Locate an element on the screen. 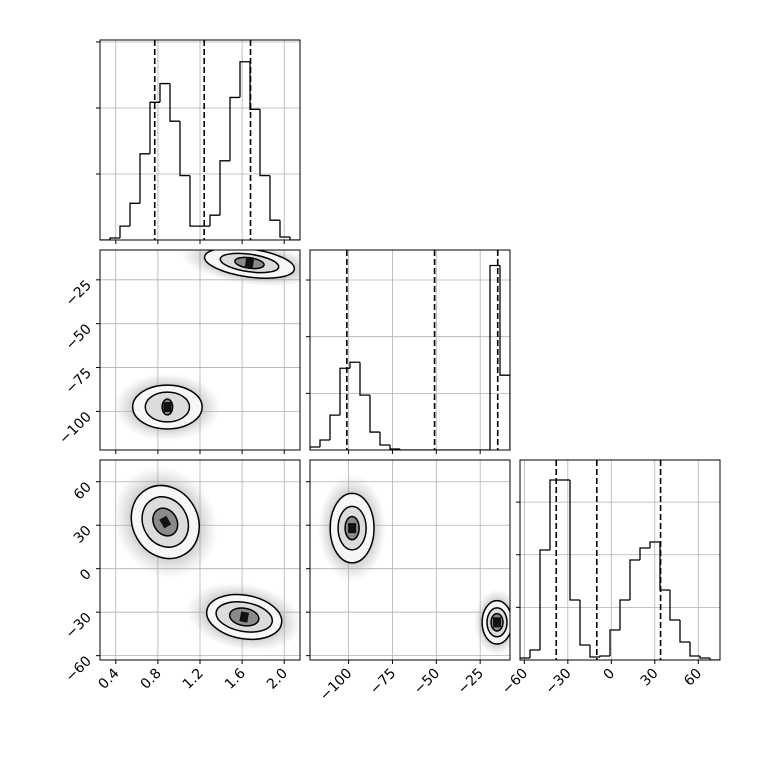 The image size is (760, 760). x-tick-label: 30 is located at coordinates (650, 678).